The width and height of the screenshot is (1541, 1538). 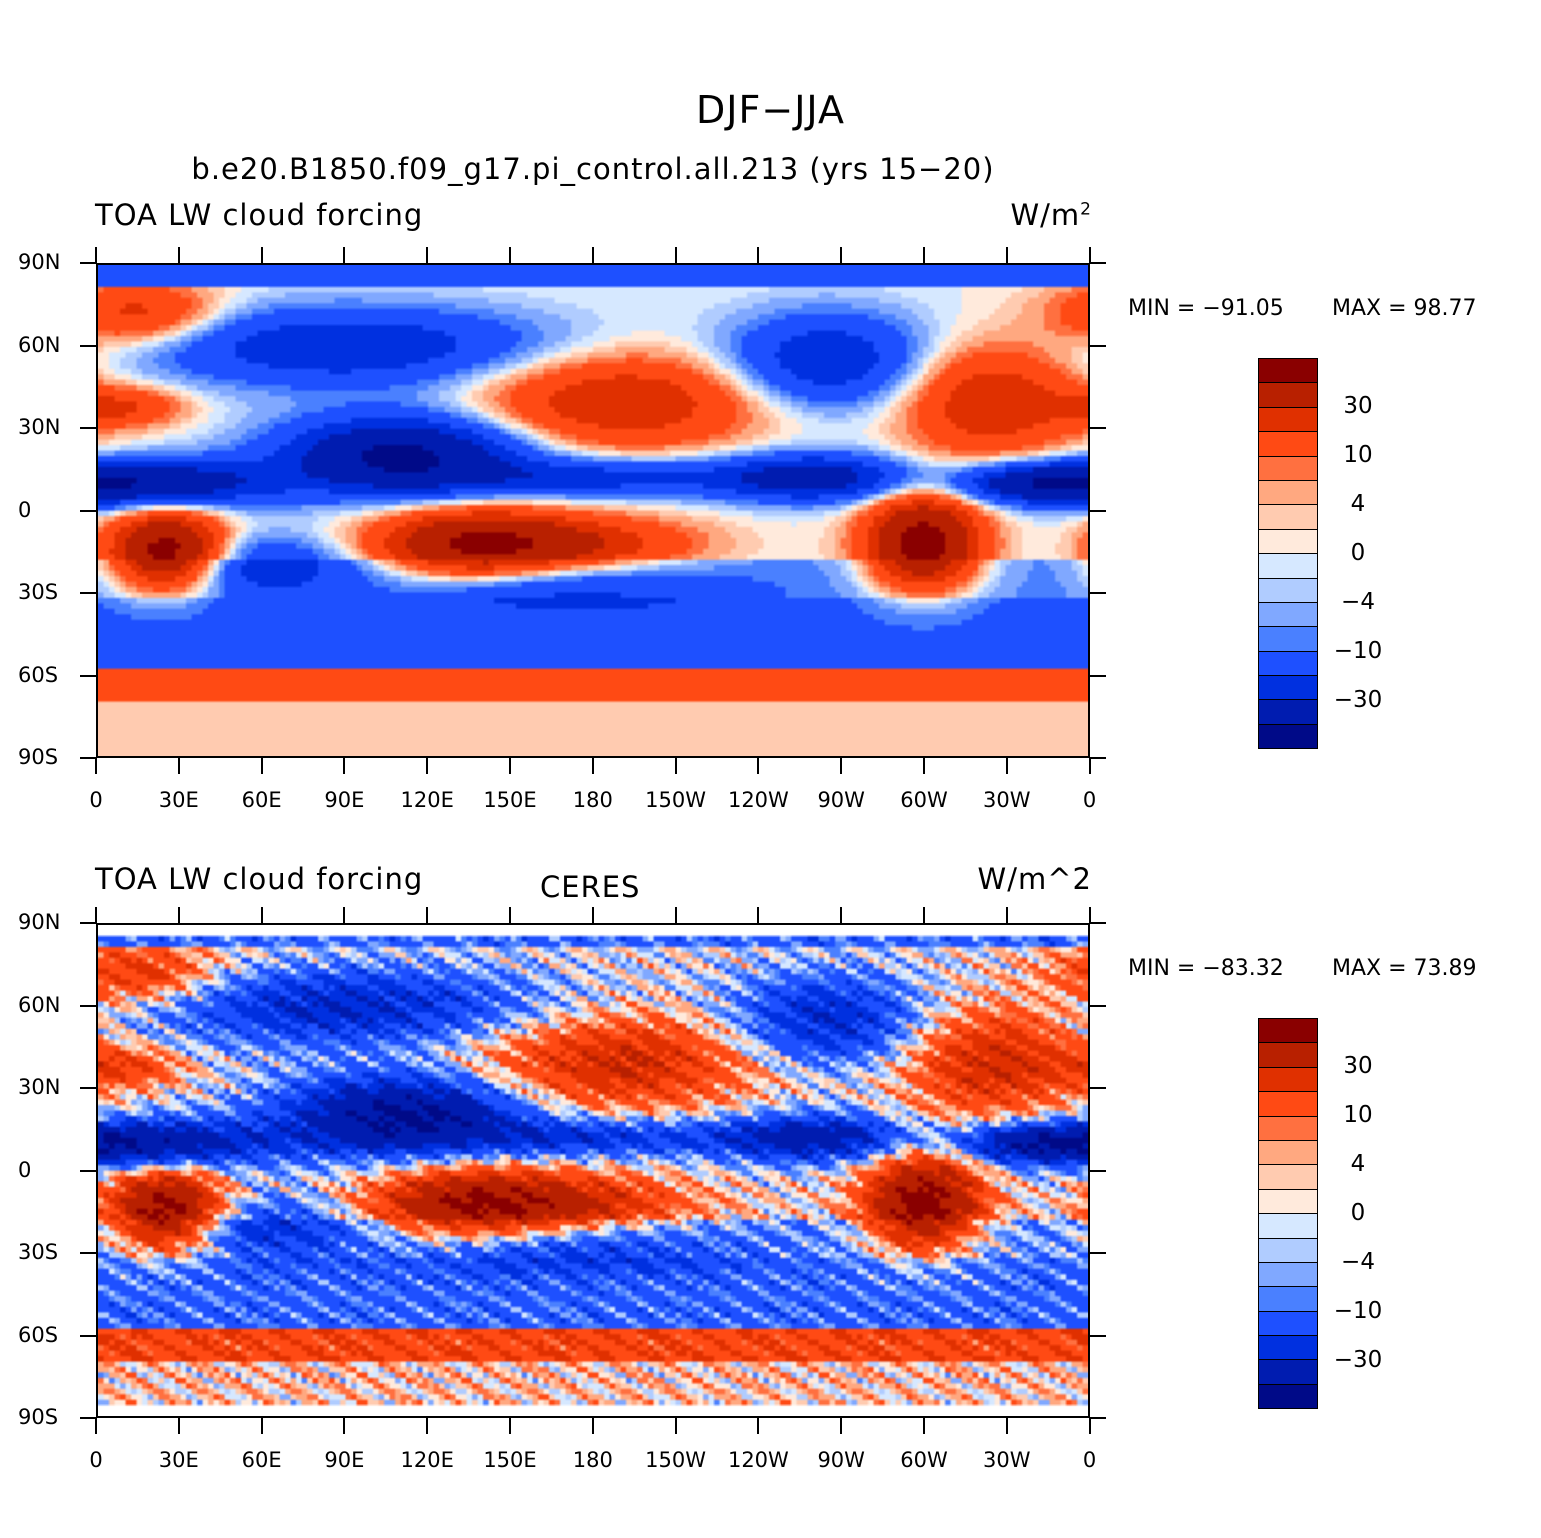 What do you see at coordinates (178, 1460) in the screenshot?
I see `lon-label: 30E` at bounding box center [178, 1460].